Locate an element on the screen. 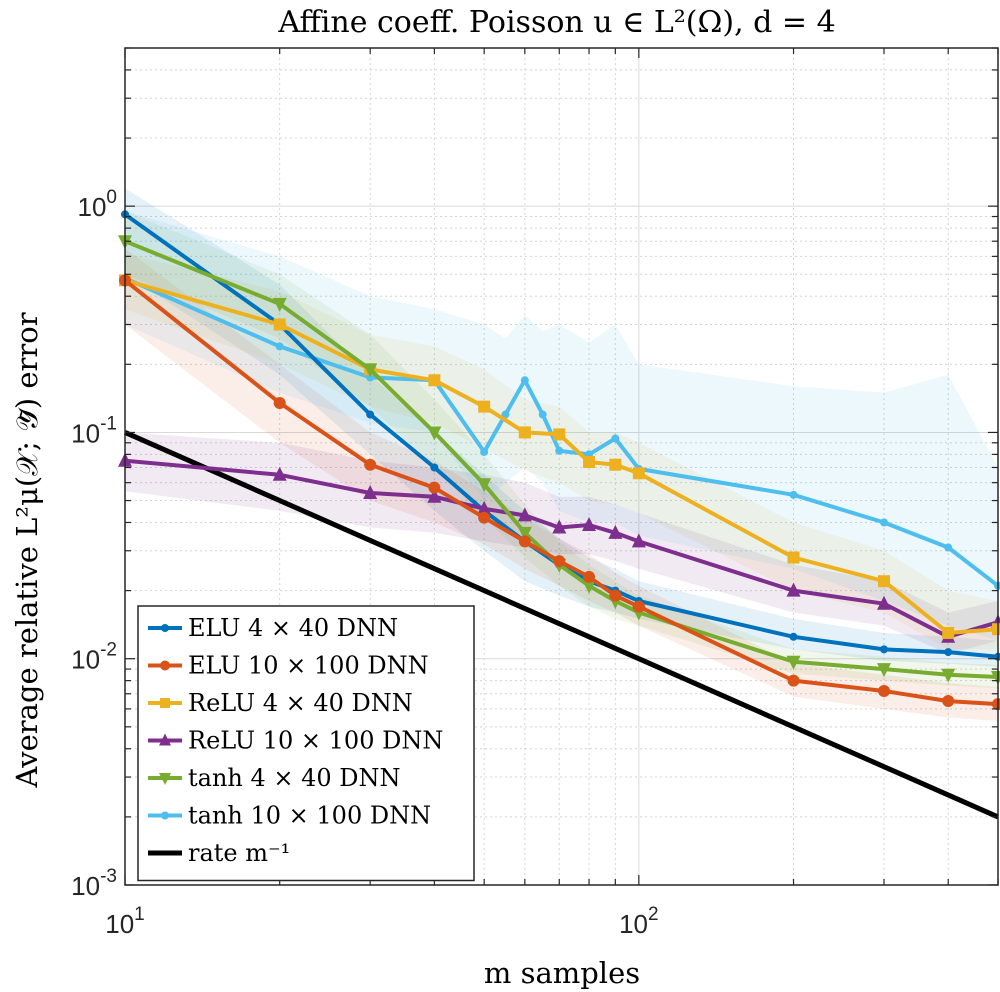  legend-label: ReLU 10 × 100 DNN is located at coordinates (315, 741).